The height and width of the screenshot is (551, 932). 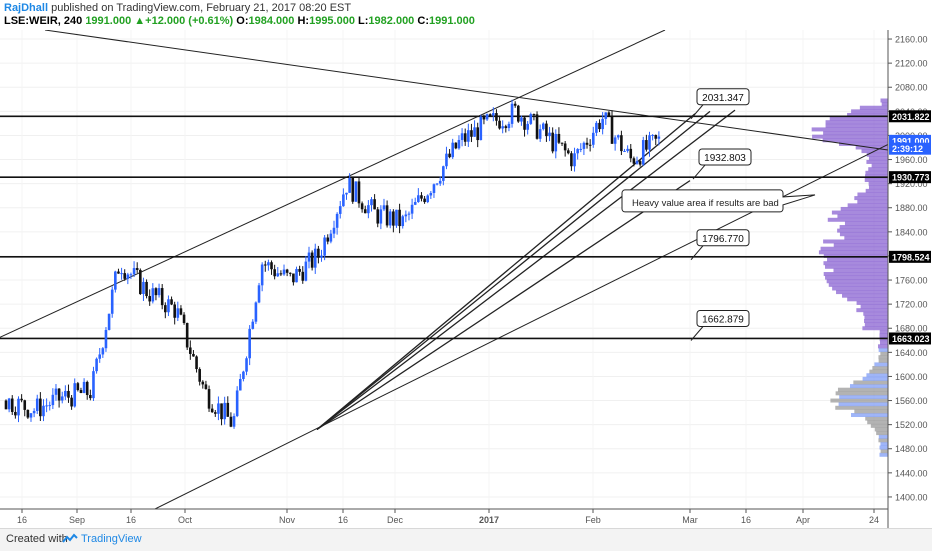 What do you see at coordinates (803, 520) in the screenshot?
I see `x-tick-label: Apr` at bounding box center [803, 520].